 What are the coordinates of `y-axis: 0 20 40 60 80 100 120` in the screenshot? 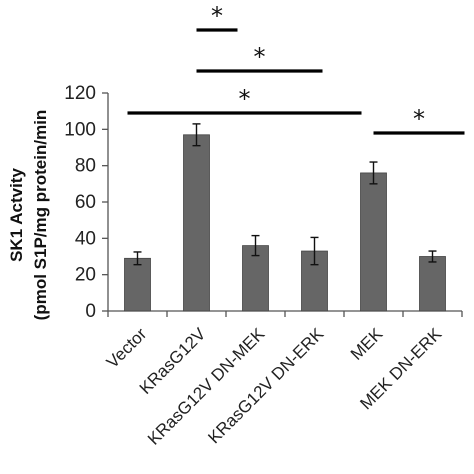 It's located at (86, 202).